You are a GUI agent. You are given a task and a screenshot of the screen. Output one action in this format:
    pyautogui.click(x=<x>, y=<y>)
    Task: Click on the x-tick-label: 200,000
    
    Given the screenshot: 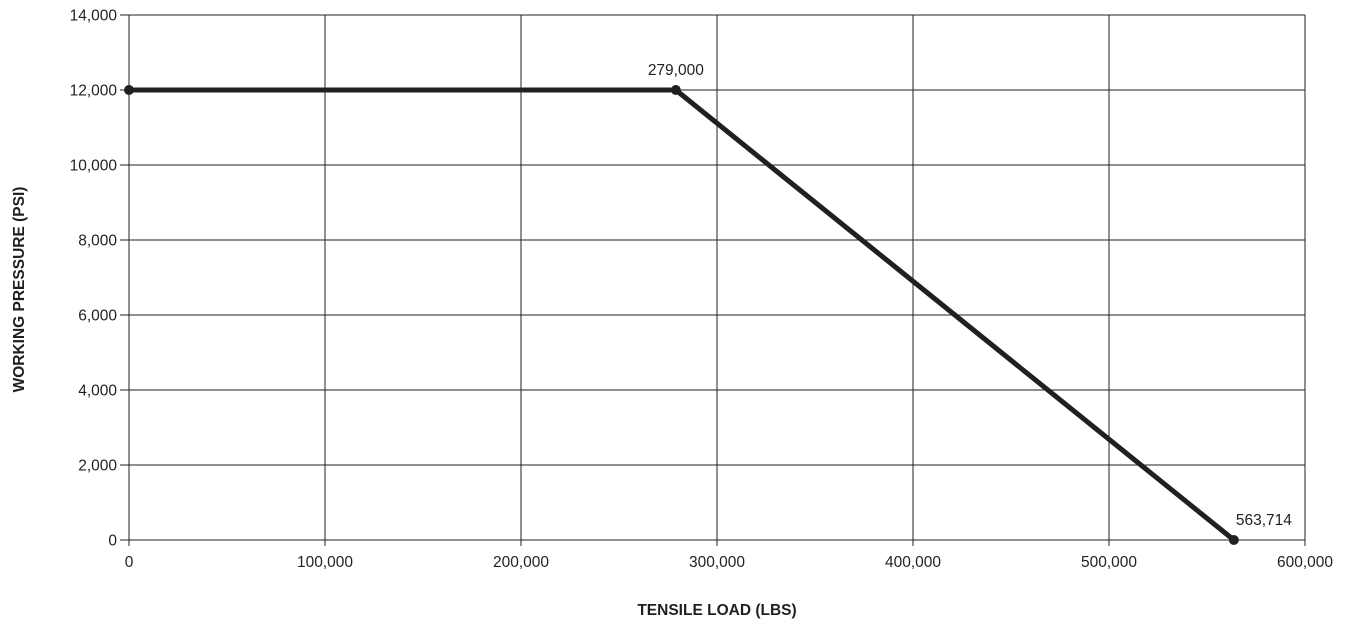 What is the action you would take?
    pyautogui.click(x=521, y=562)
    